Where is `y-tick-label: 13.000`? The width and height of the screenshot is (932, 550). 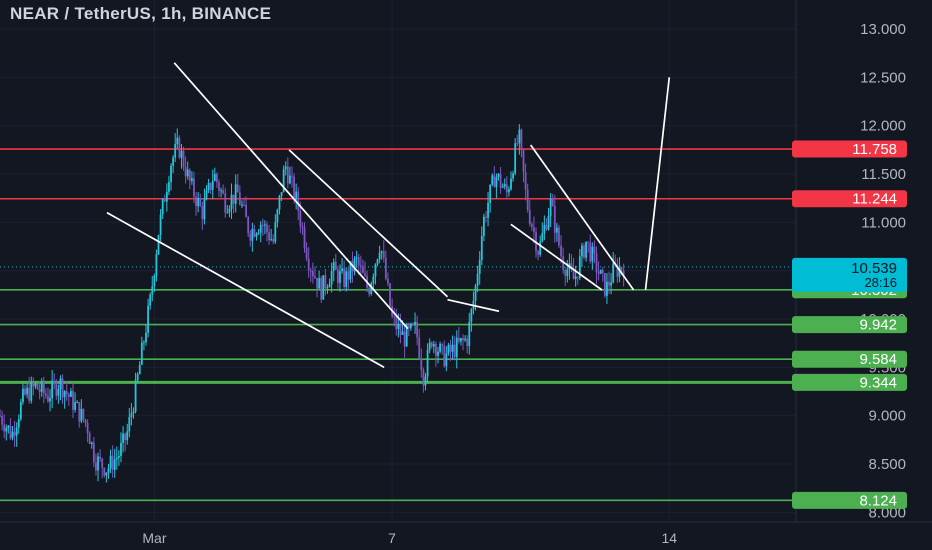 y-tick-label: 13.000 is located at coordinates (883, 29).